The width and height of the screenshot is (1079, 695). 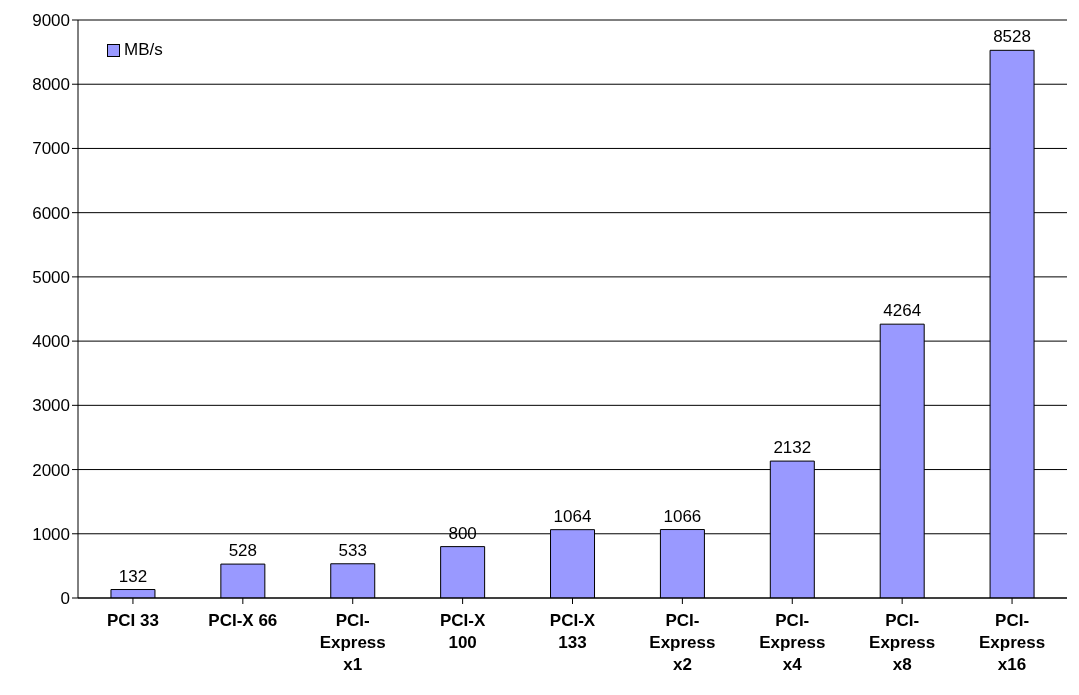 What do you see at coordinates (572, 516) in the screenshot?
I see `data-label: 1064` at bounding box center [572, 516].